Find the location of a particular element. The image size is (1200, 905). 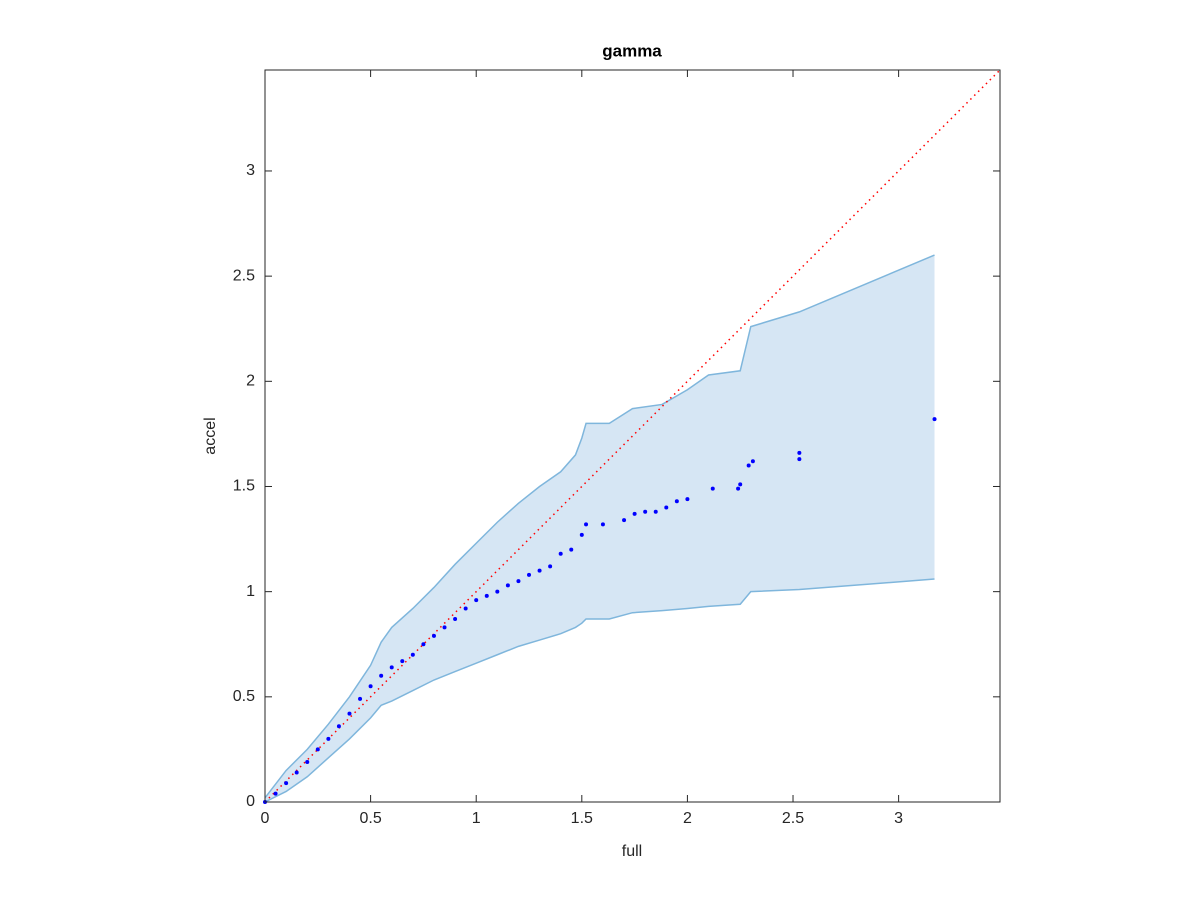

x-tick-label: 2 is located at coordinates (687, 818).